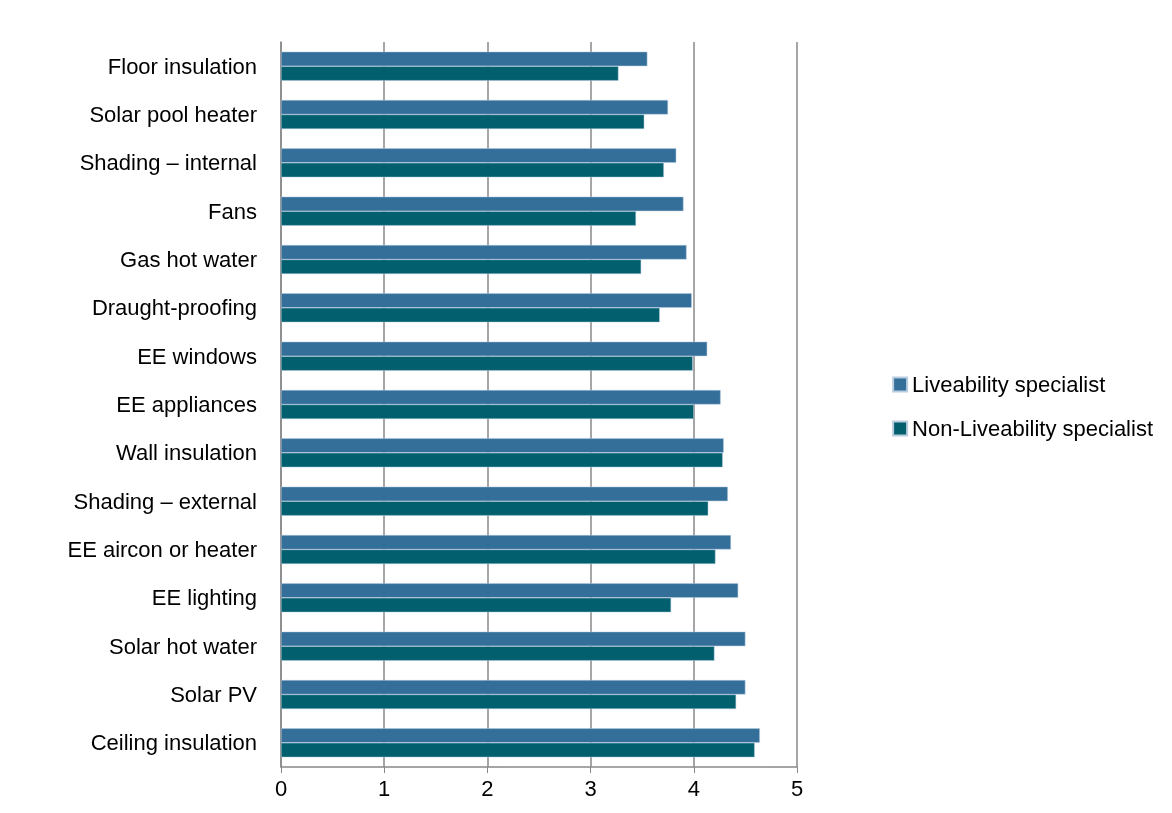 The height and width of the screenshot is (813, 1172). Describe the element at coordinates (197, 356) in the screenshot. I see `y-tick-label: EE windows` at that location.